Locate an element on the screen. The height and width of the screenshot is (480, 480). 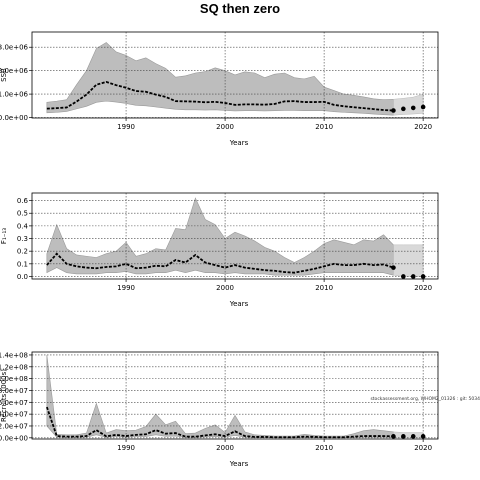
y-tick-label: 1.4e+08 is located at coordinates (14, 355).